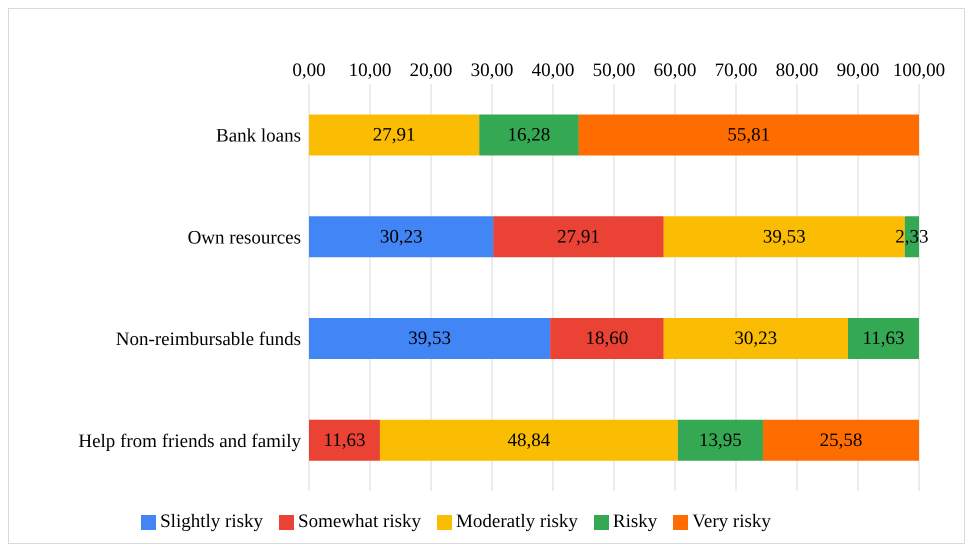  Describe the element at coordinates (553, 70) in the screenshot. I see `x-tick-label: 40,00` at that location.